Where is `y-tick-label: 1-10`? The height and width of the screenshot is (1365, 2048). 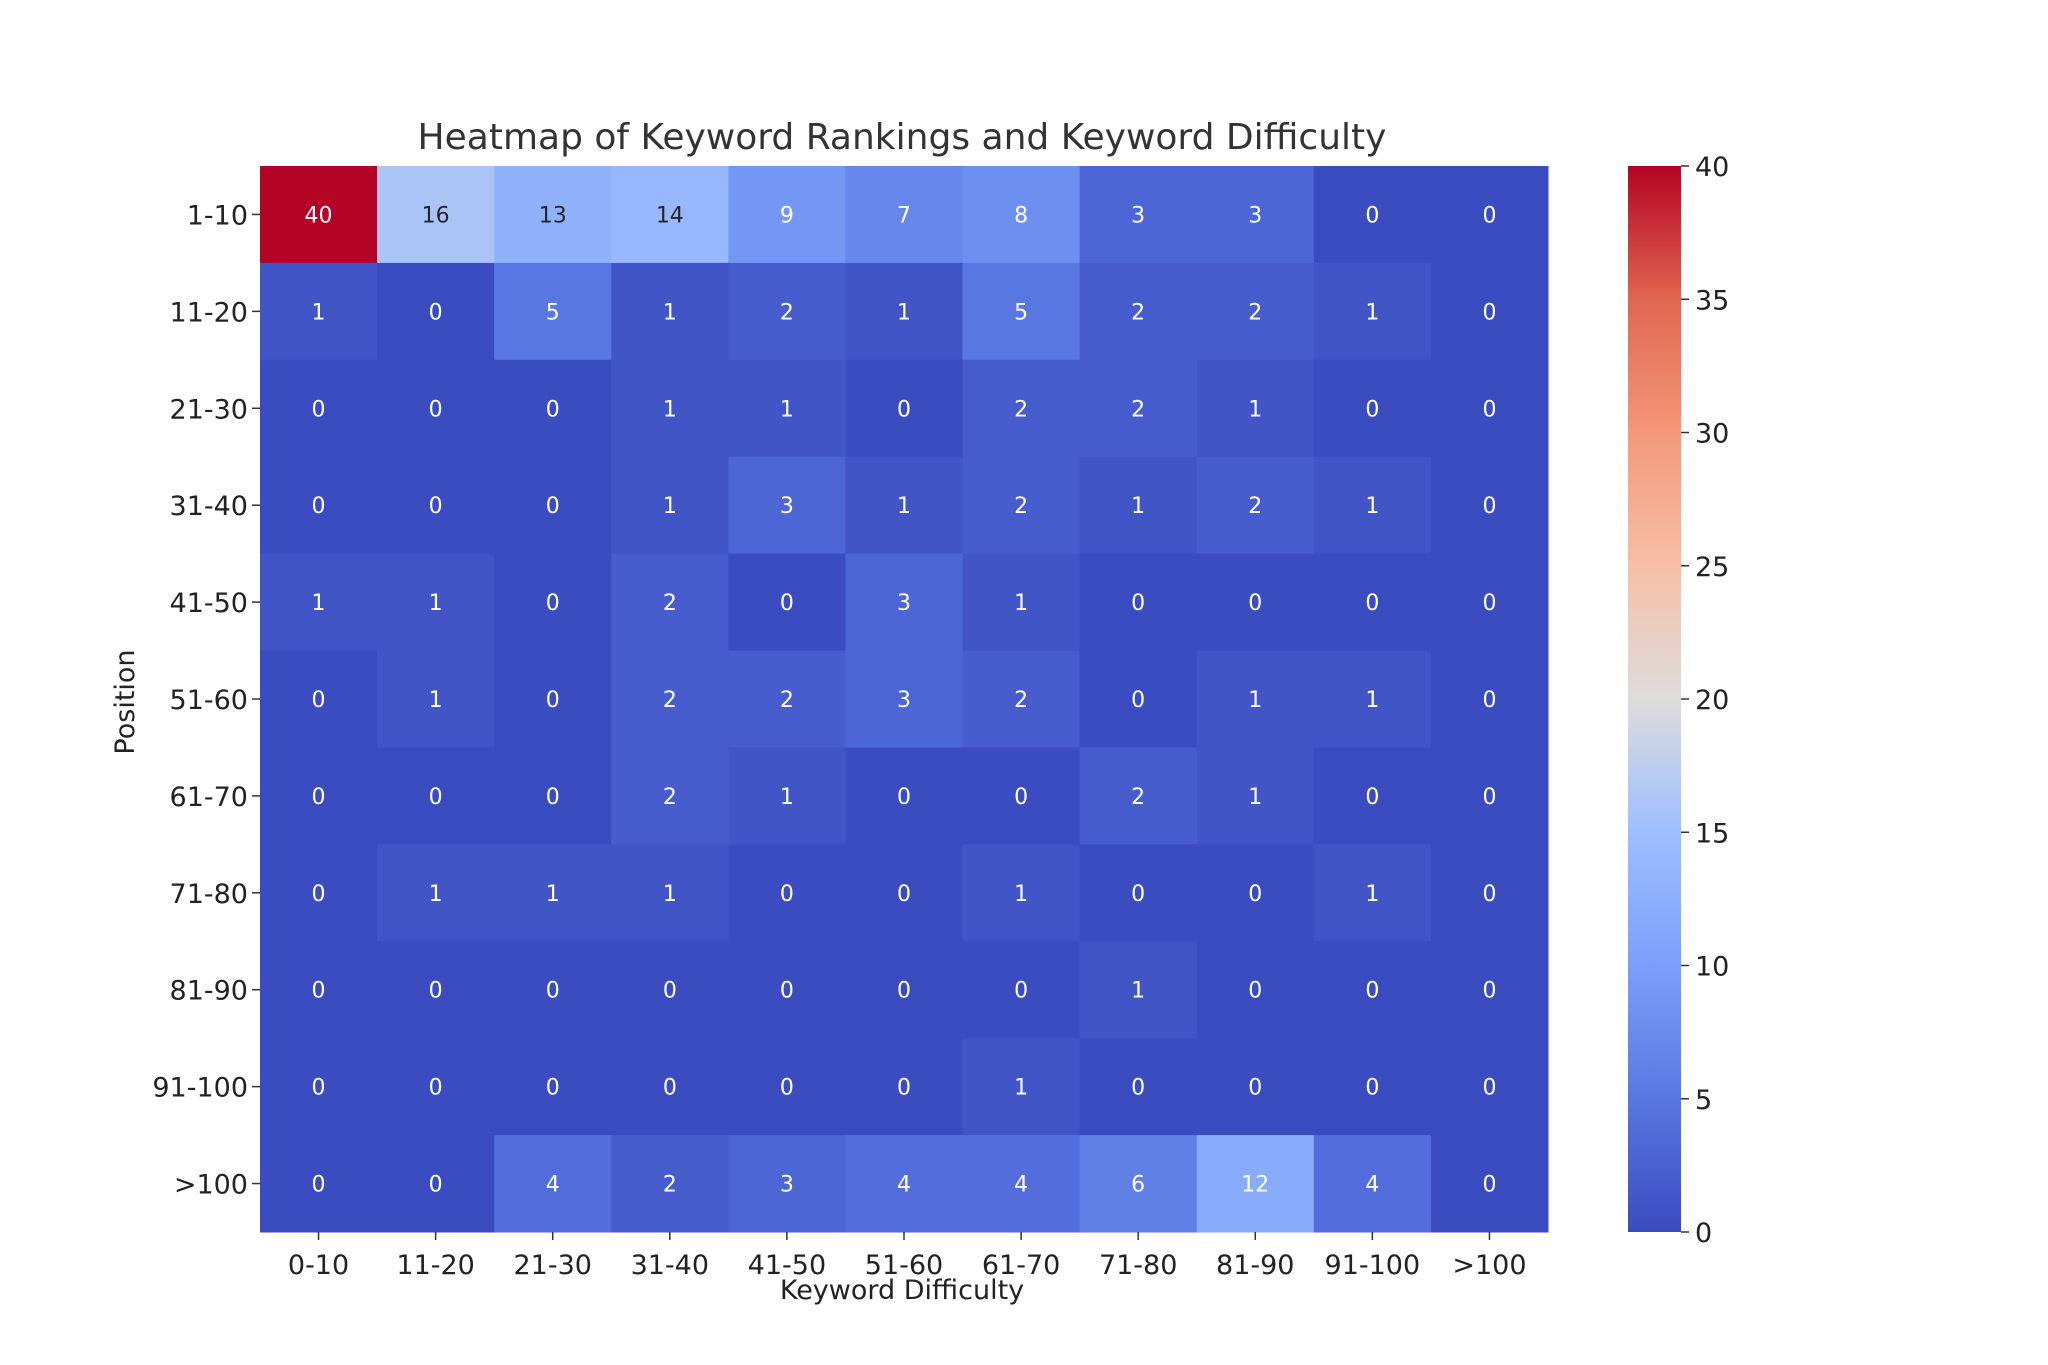
y-tick-label: 1-10 is located at coordinates (217, 215).